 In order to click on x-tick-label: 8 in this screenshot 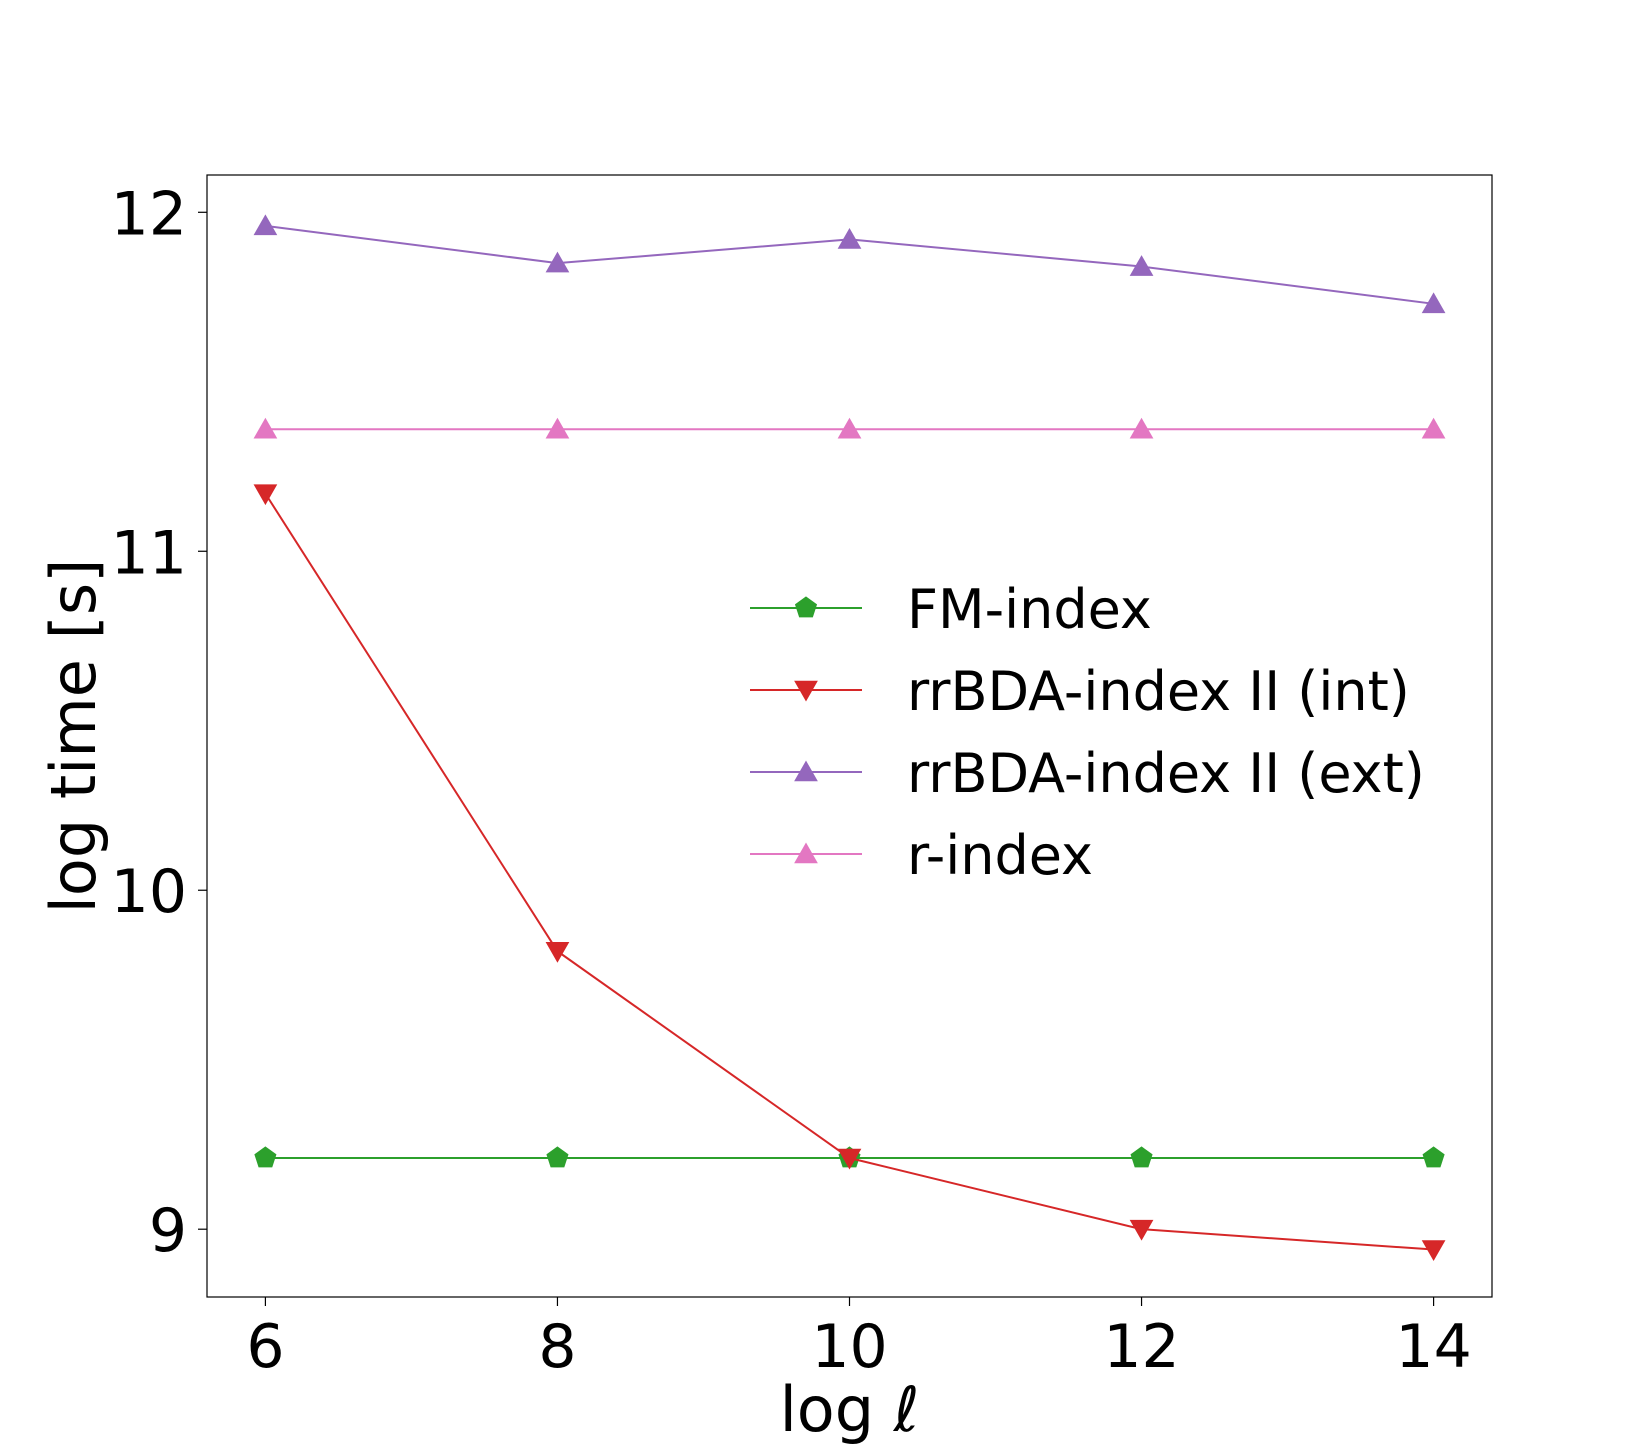, I will do `click(557, 1347)`.